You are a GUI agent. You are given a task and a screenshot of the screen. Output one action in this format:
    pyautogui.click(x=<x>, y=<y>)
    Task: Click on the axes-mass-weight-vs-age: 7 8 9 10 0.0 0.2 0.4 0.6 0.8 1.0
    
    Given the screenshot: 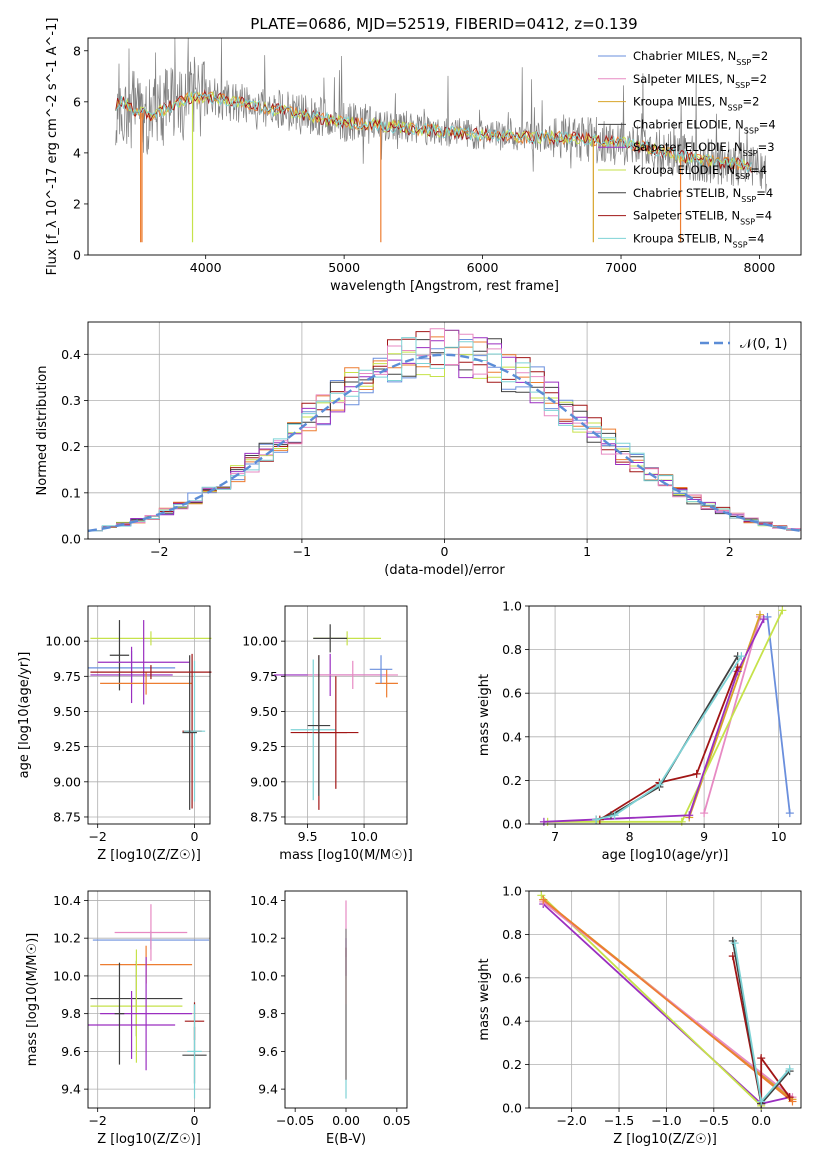 What is the action you would take?
    pyautogui.click(x=651, y=721)
    